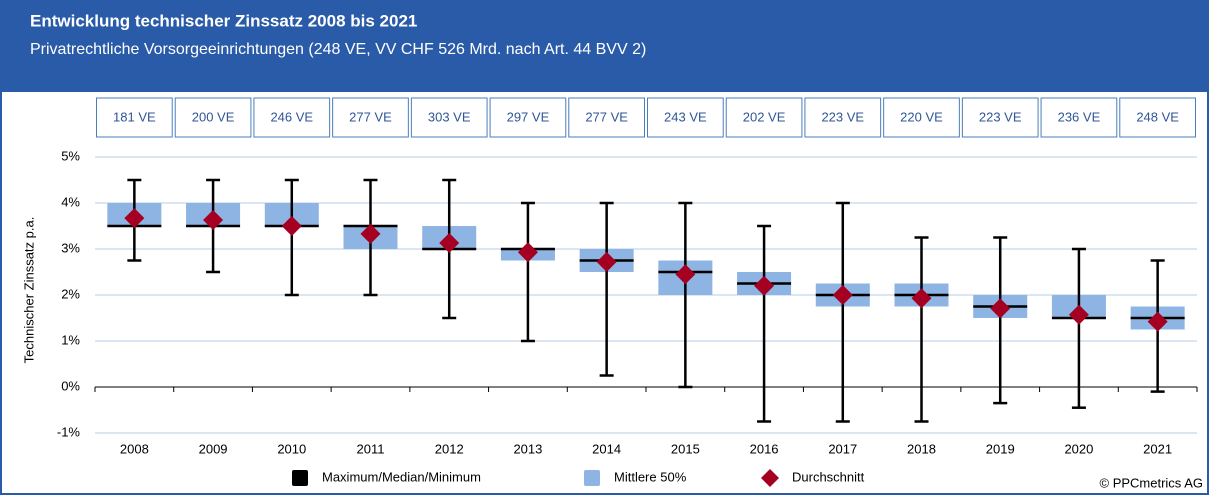 Image resolution: width=1209 pixels, height=500 pixels. I want to click on count-label: 297 VE, so click(528, 116).